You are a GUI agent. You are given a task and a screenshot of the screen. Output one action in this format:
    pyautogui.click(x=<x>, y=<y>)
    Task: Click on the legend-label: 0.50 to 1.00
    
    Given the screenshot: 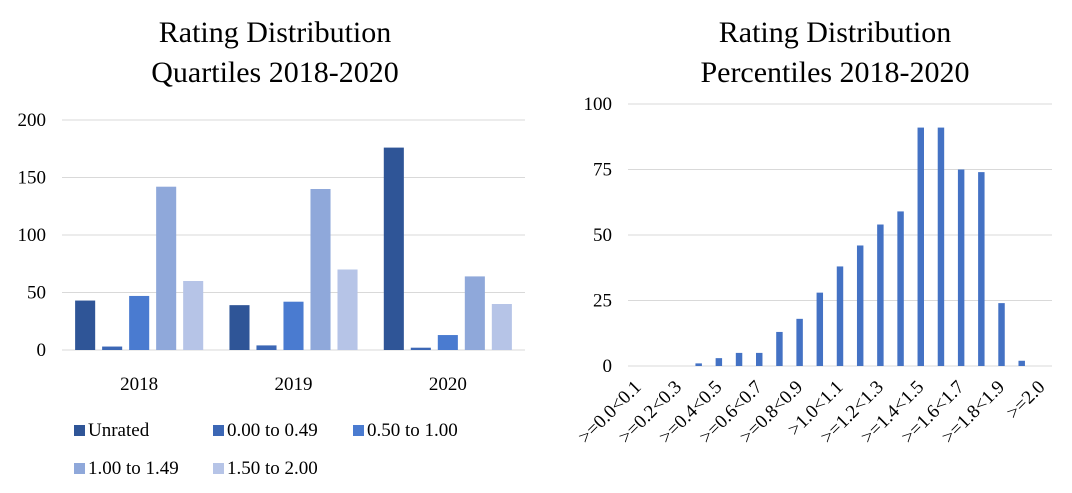 What is the action you would take?
    pyautogui.click(x=412, y=430)
    